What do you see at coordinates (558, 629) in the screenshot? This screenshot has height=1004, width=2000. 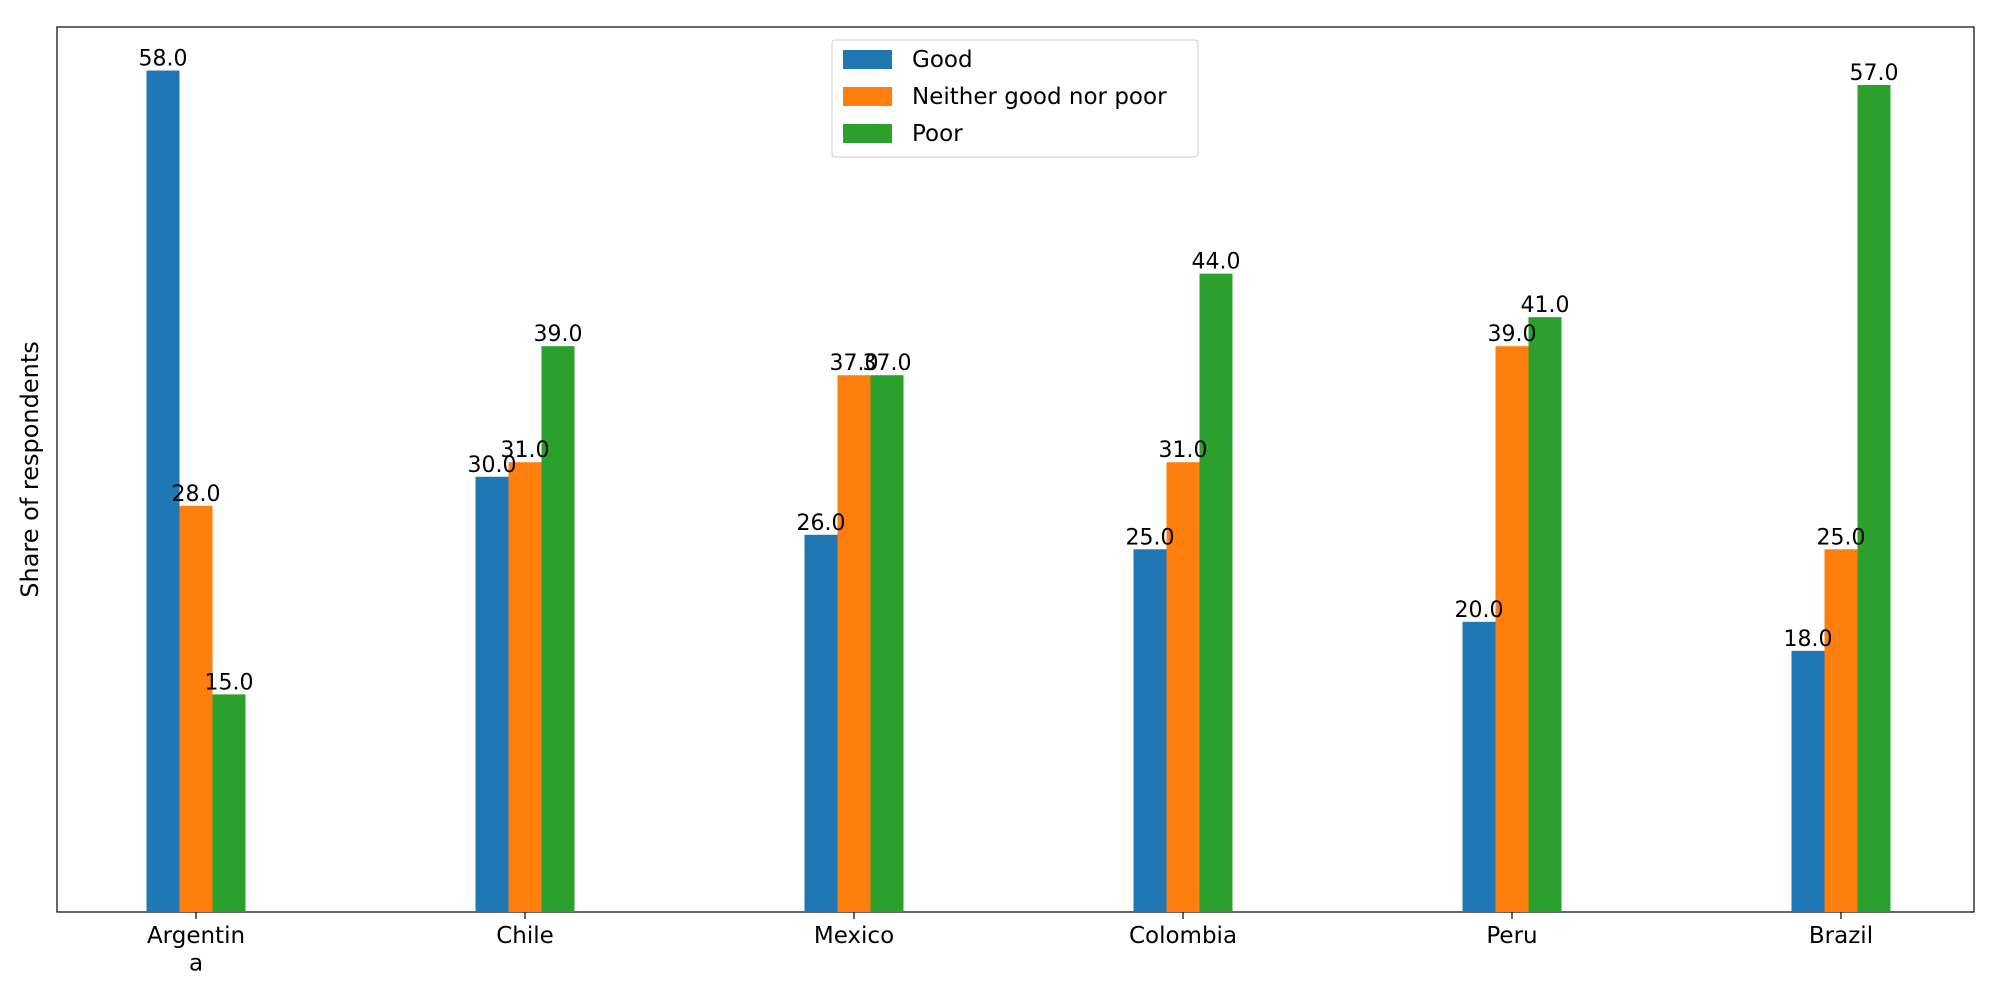 I see `bar-poor-chile` at bounding box center [558, 629].